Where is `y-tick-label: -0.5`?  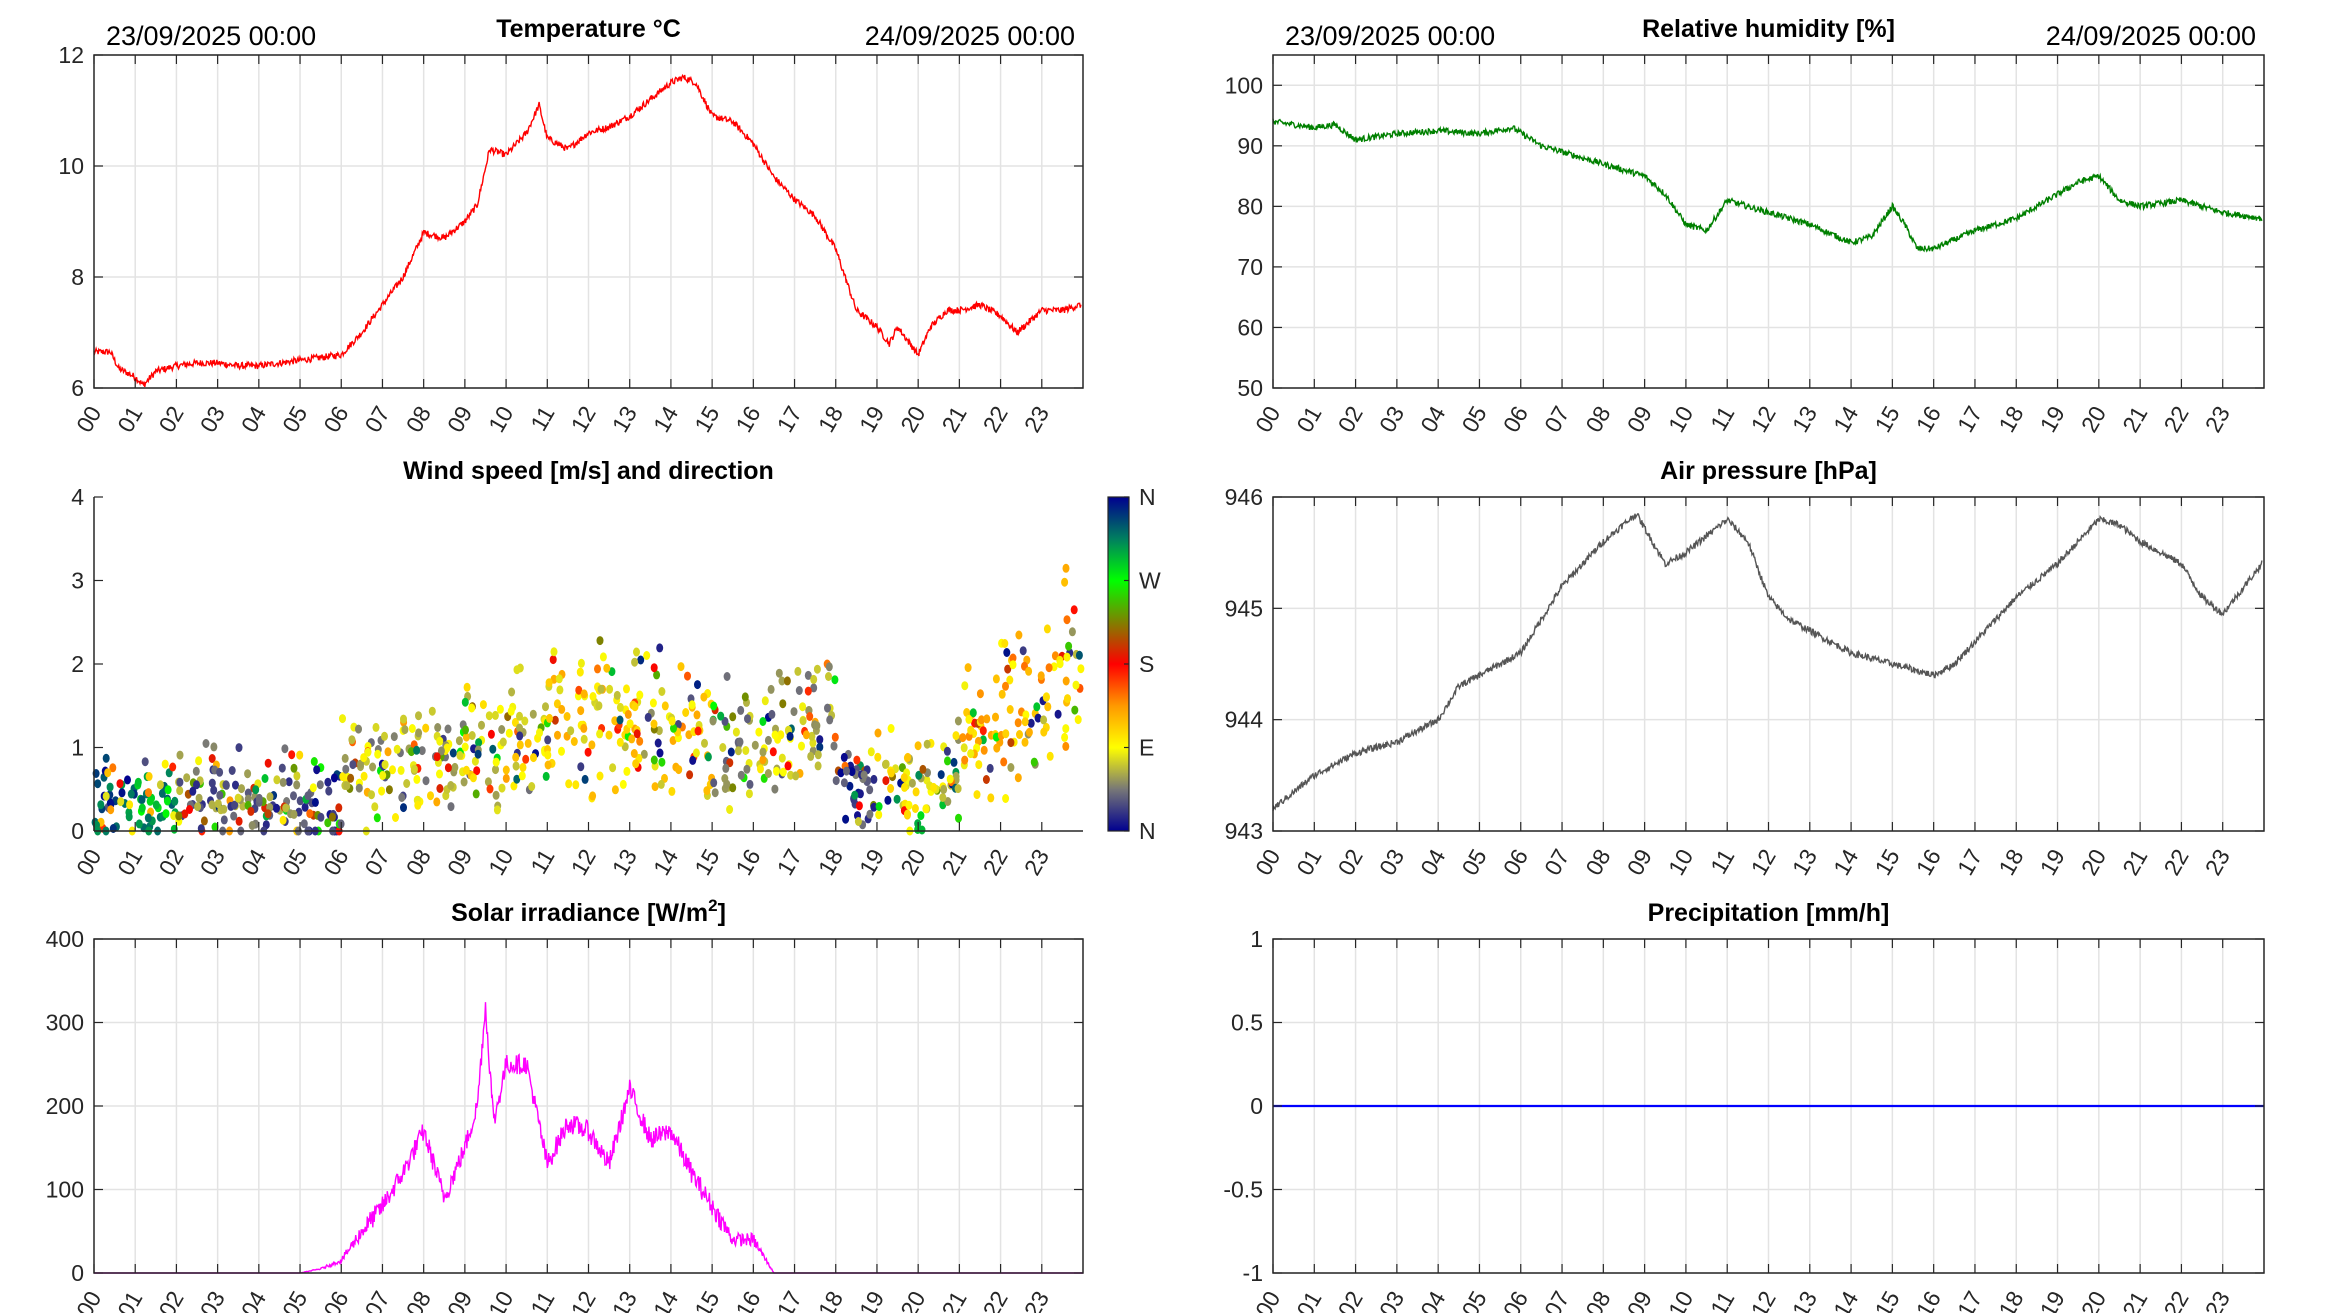
y-tick-label: -0.5 is located at coordinates (1243, 1190).